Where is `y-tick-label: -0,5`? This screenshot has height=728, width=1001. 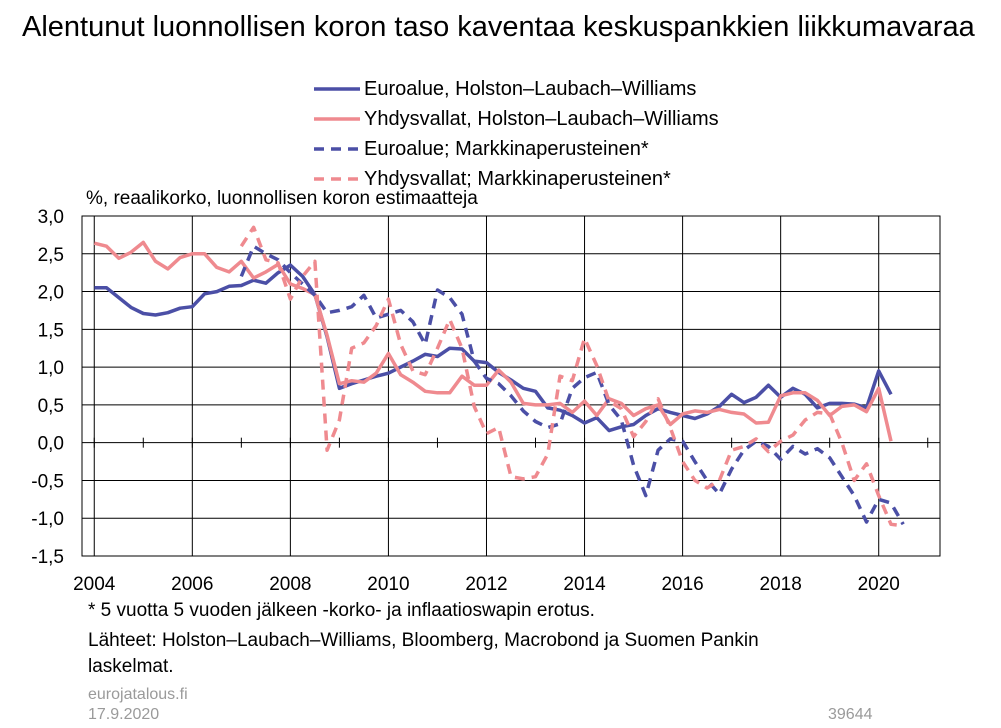
y-tick-label: -0,5 is located at coordinates (47, 481).